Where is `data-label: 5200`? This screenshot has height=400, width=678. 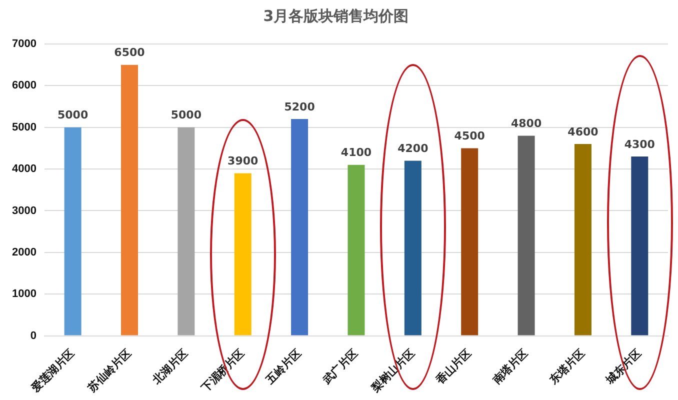
data-label: 5200 is located at coordinates (300, 107).